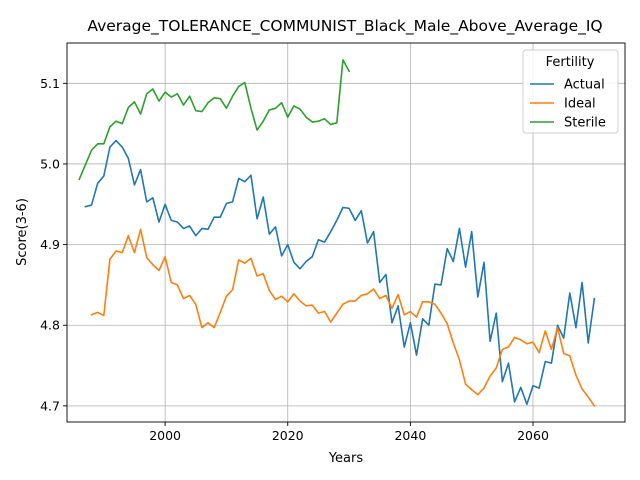 The width and height of the screenshot is (640, 480). What do you see at coordinates (346, 458) in the screenshot?
I see `x-axis-label: Years` at bounding box center [346, 458].